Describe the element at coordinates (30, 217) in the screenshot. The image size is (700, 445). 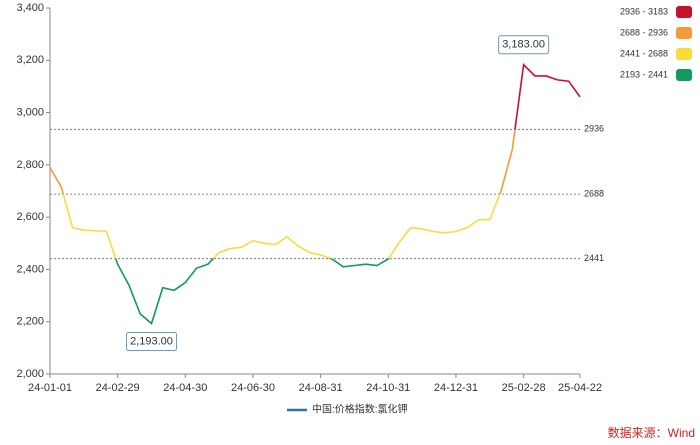
I see `y-tick-label: 2,600` at that location.